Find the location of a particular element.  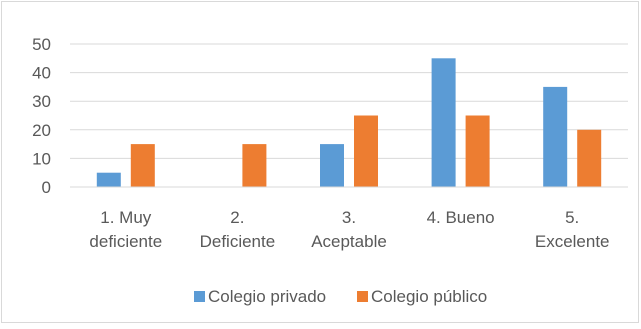

x-tick-label: 5. is located at coordinates (572, 217).